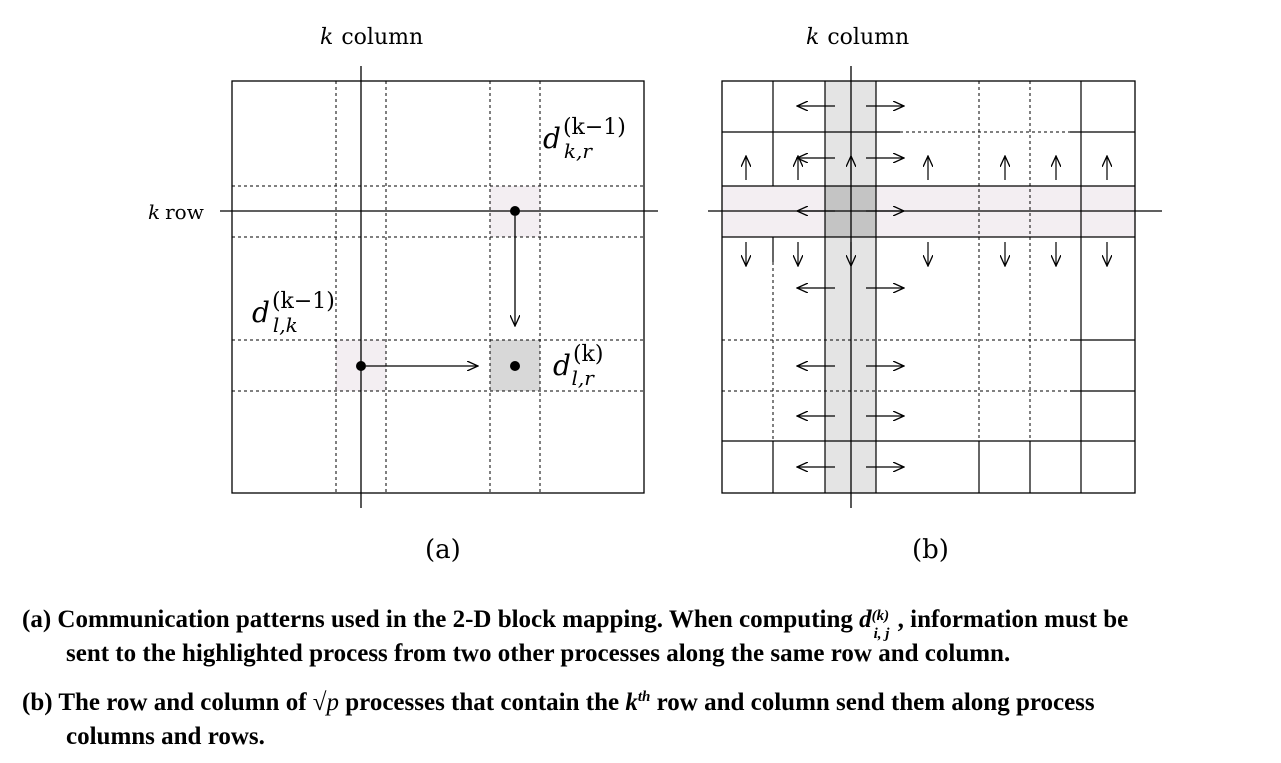  Describe the element at coordinates (515, 211) in the screenshot. I see `dot-k-r` at that location.